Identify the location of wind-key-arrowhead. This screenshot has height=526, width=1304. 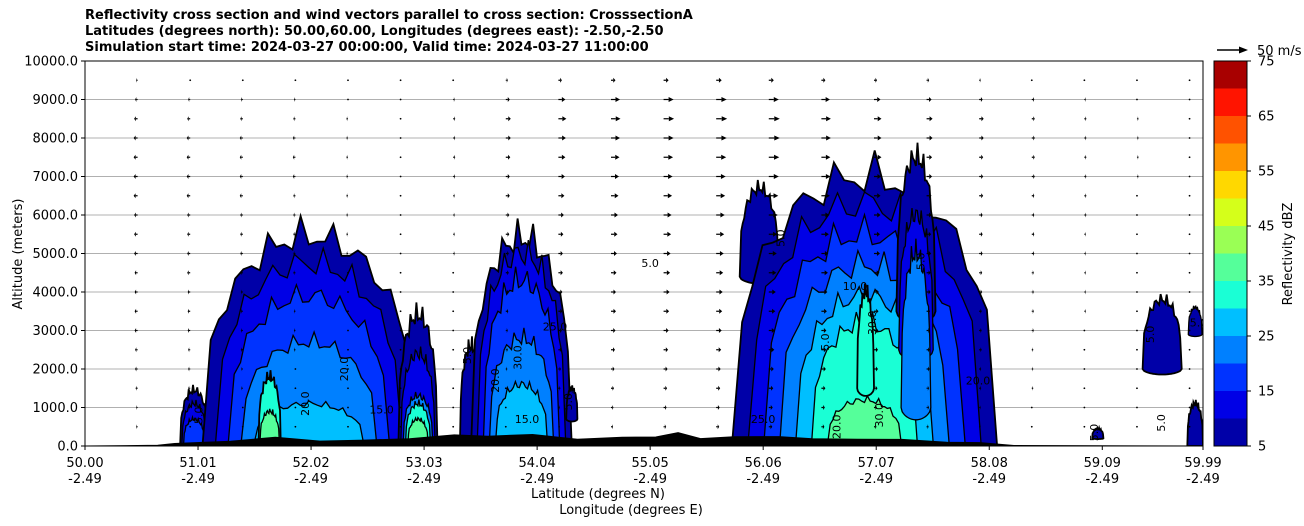
(1243, 50).